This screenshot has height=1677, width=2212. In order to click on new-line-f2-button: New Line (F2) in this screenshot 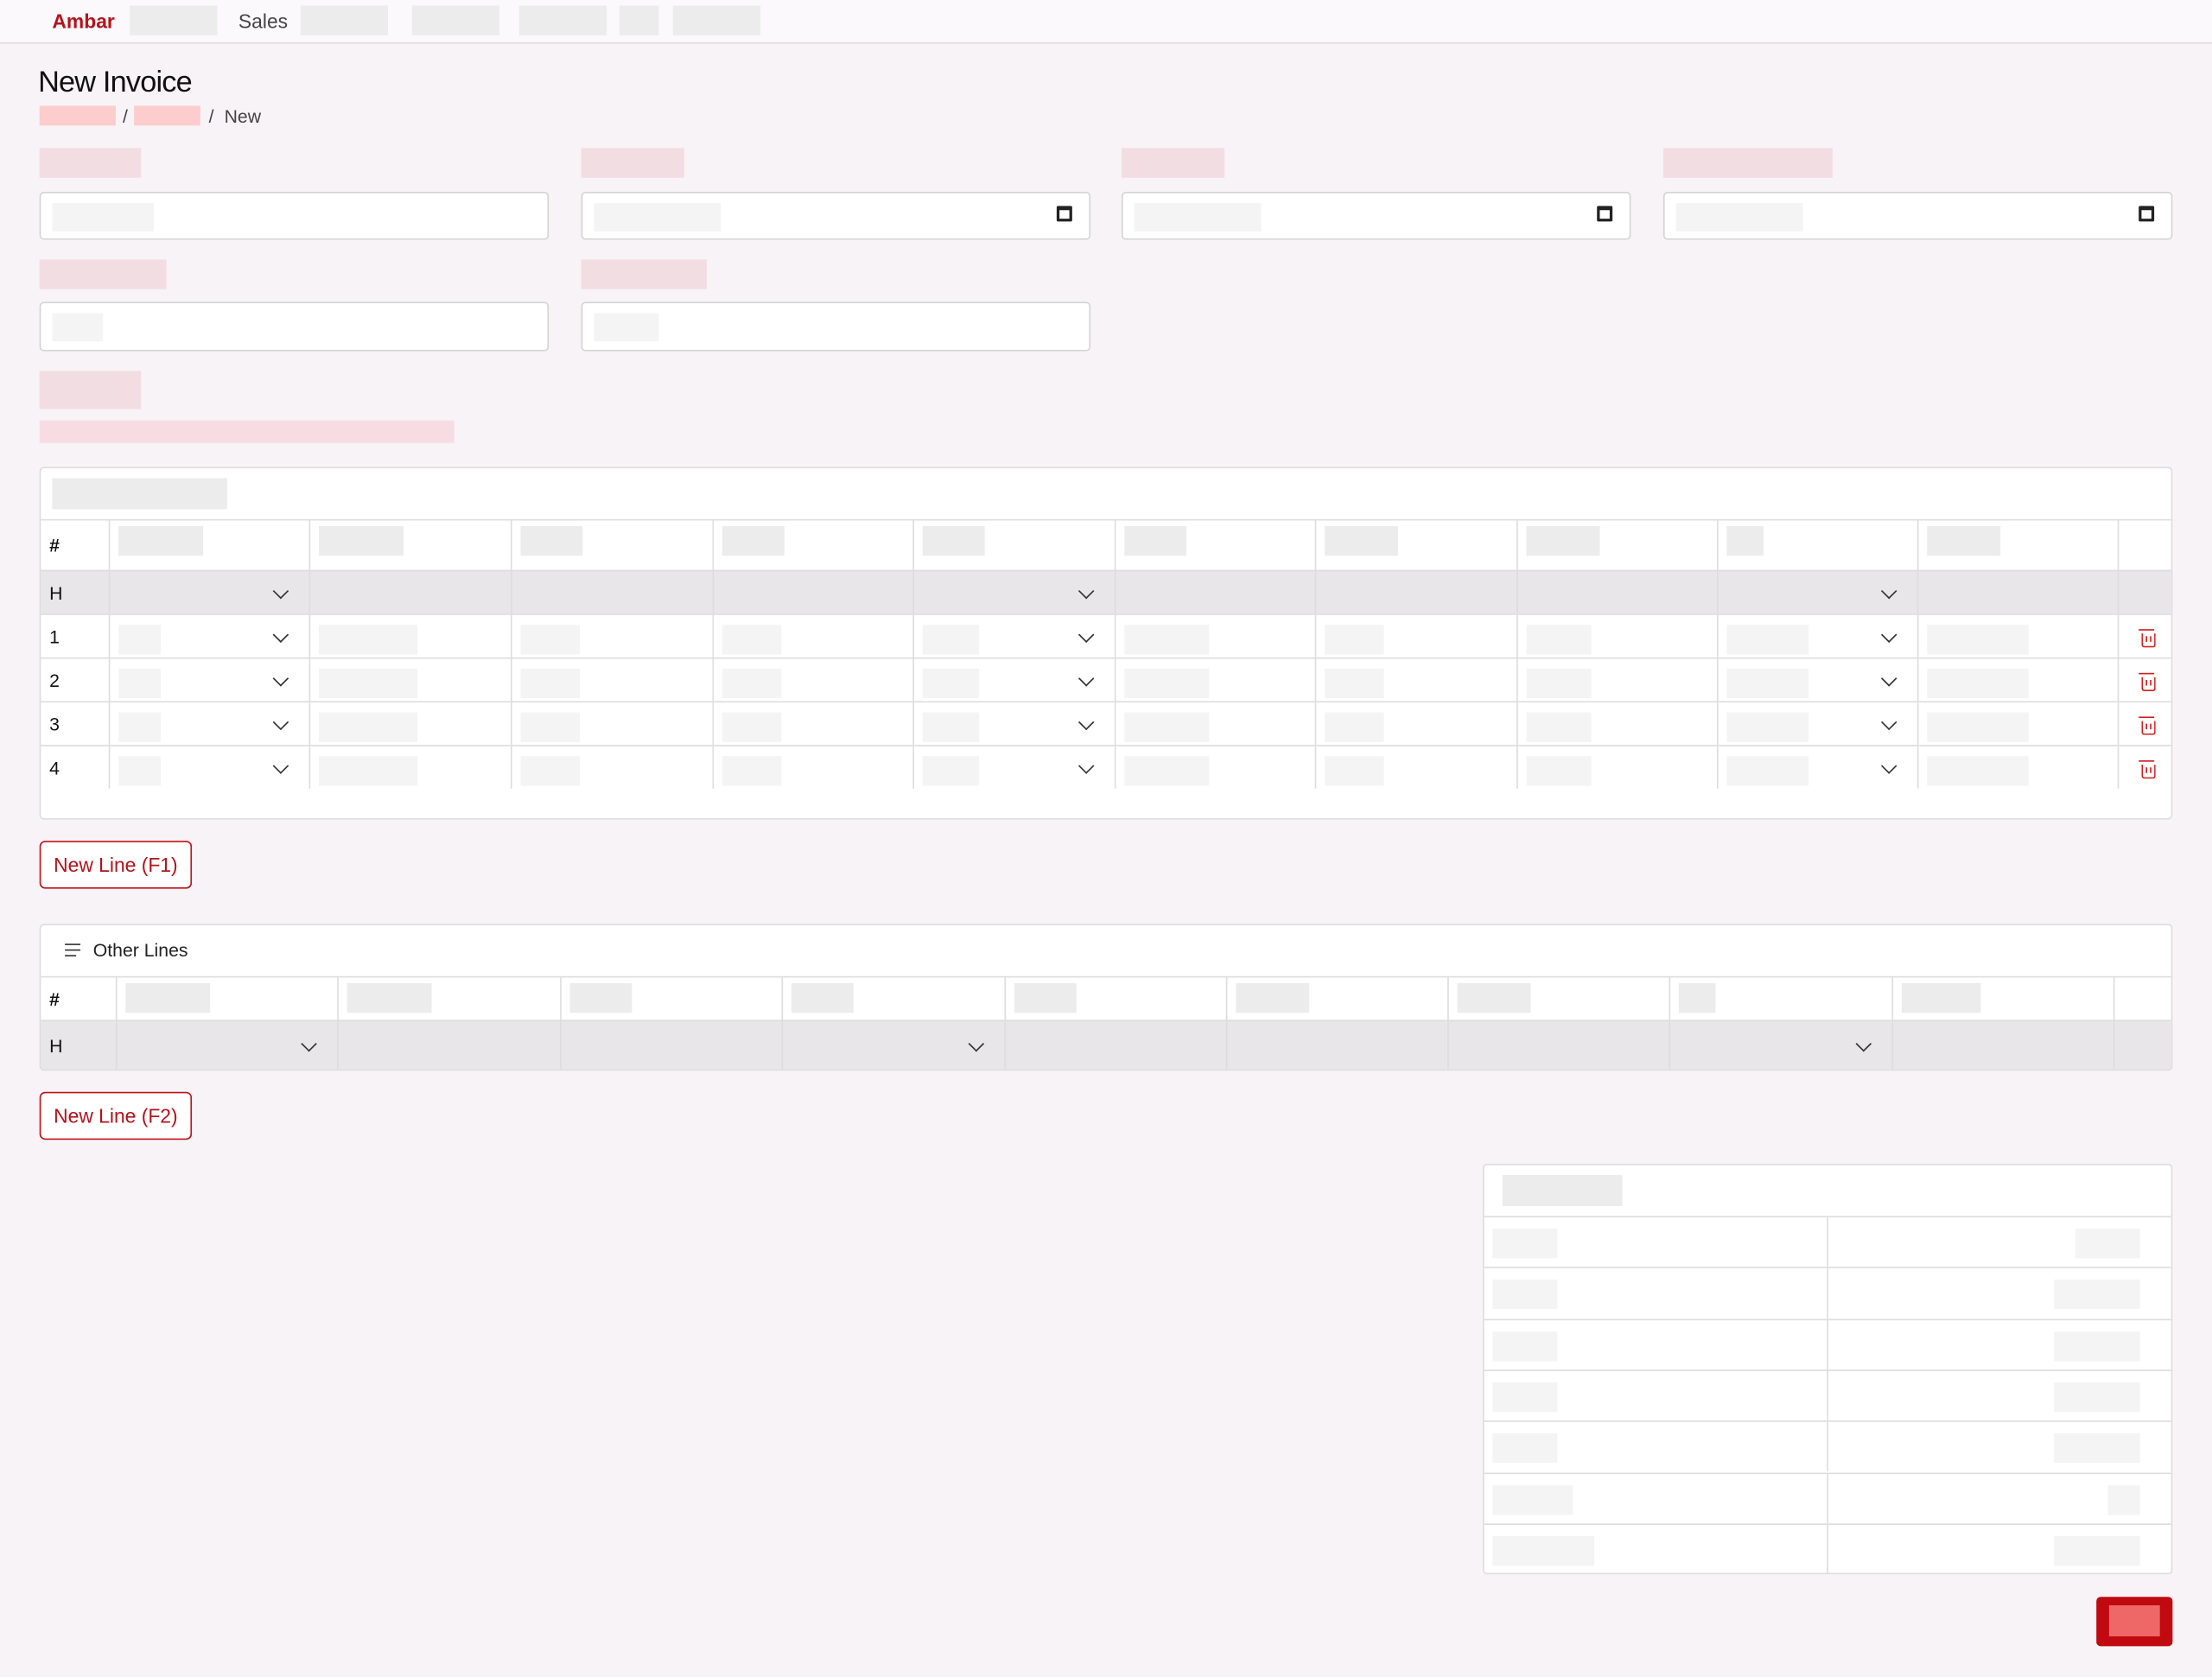, I will do `click(116, 1115)`.